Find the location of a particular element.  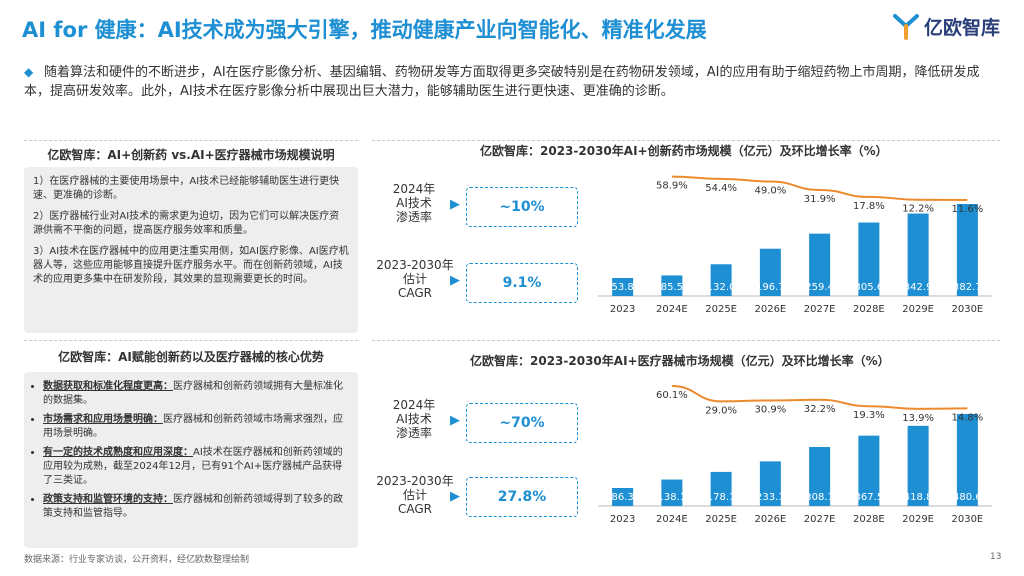

bar-value-label: 382.7 is located at coordinates (967, 287).